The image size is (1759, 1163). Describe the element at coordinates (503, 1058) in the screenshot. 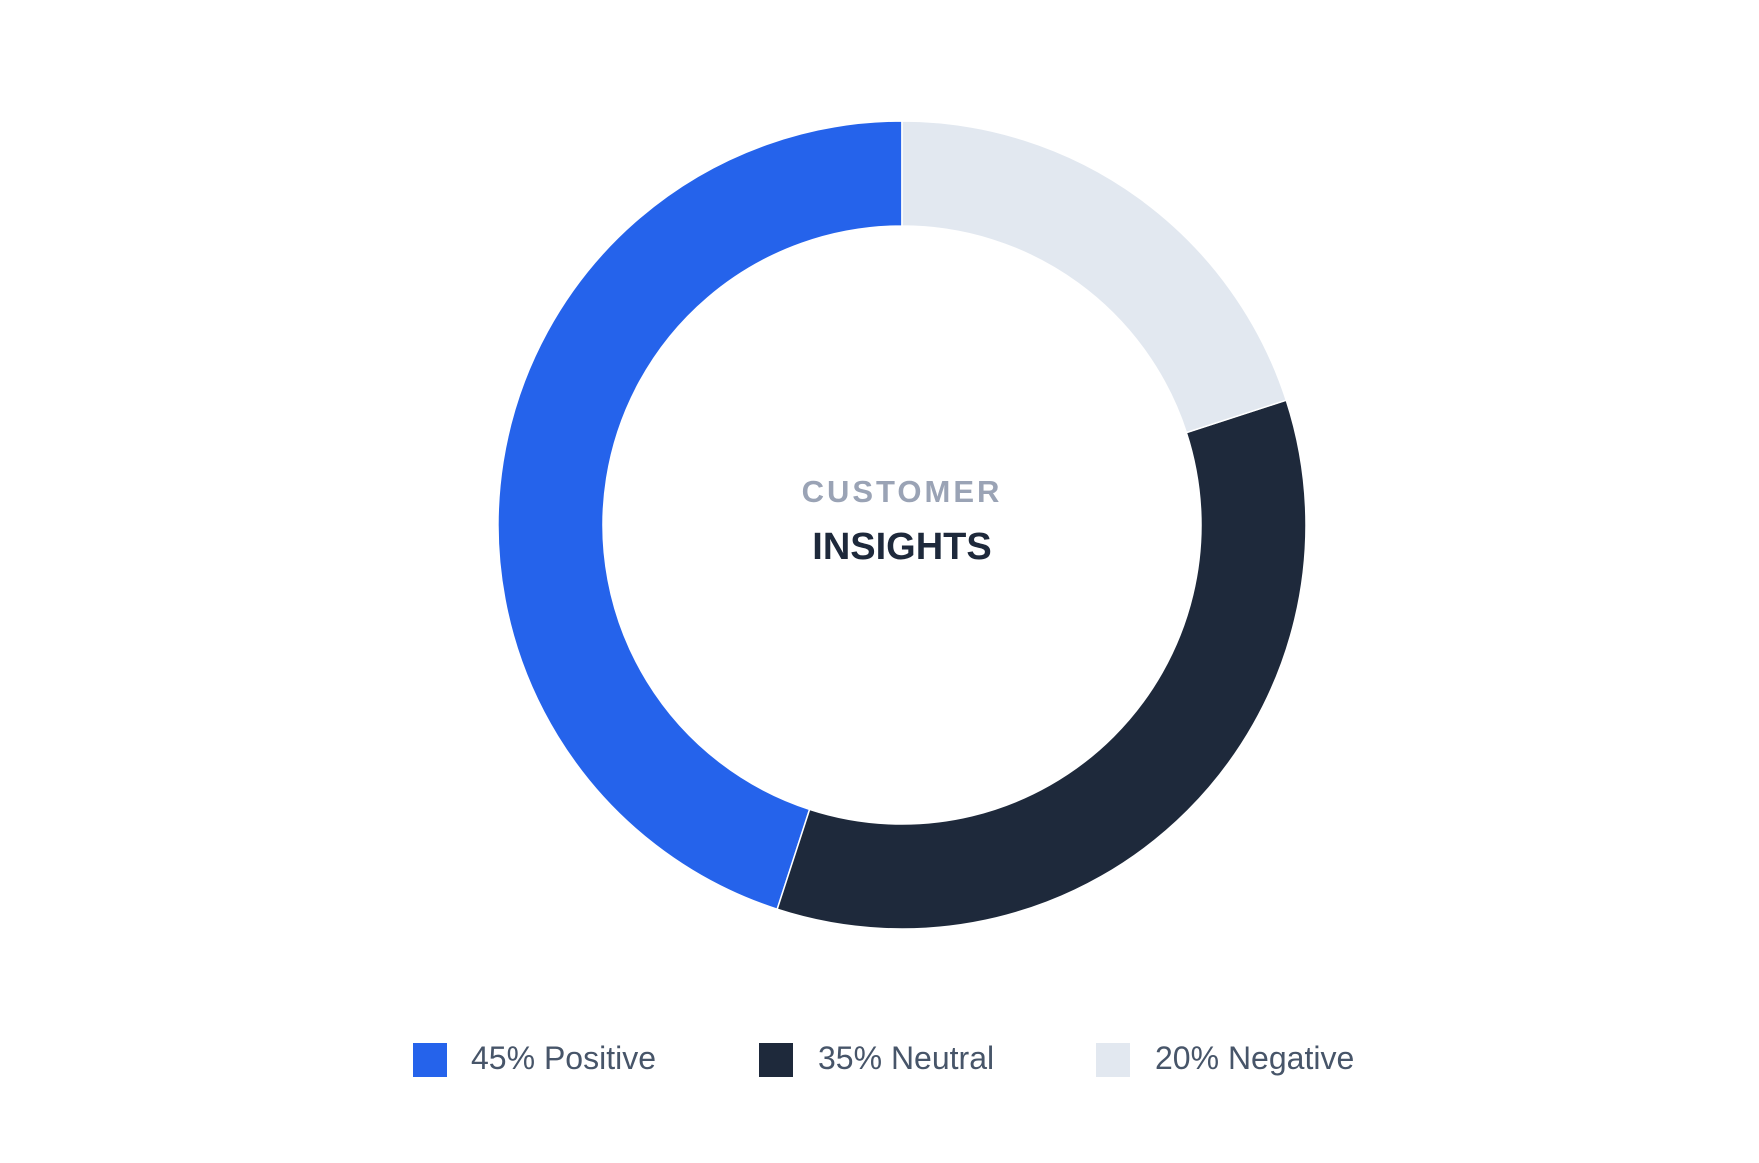

I see `legend-value: 45%` at that location.